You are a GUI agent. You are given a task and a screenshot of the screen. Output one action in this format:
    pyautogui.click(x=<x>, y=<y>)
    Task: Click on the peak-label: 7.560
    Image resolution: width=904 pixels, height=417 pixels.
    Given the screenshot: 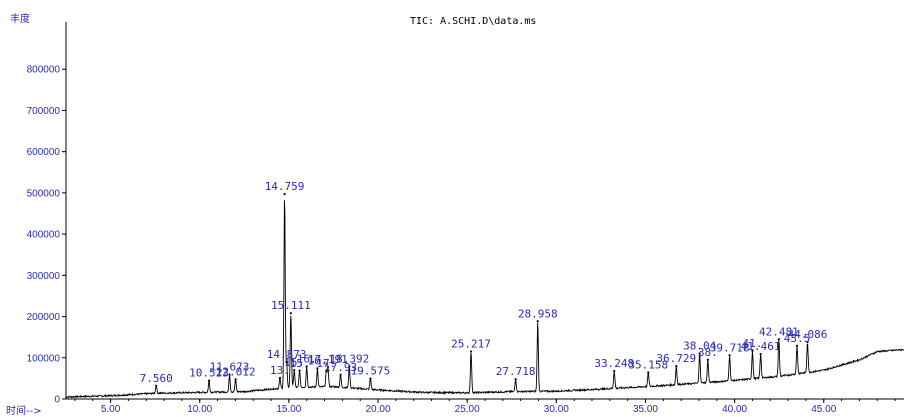 What is the action you would take?
    pyautogui.click(x=156, y=378)
    